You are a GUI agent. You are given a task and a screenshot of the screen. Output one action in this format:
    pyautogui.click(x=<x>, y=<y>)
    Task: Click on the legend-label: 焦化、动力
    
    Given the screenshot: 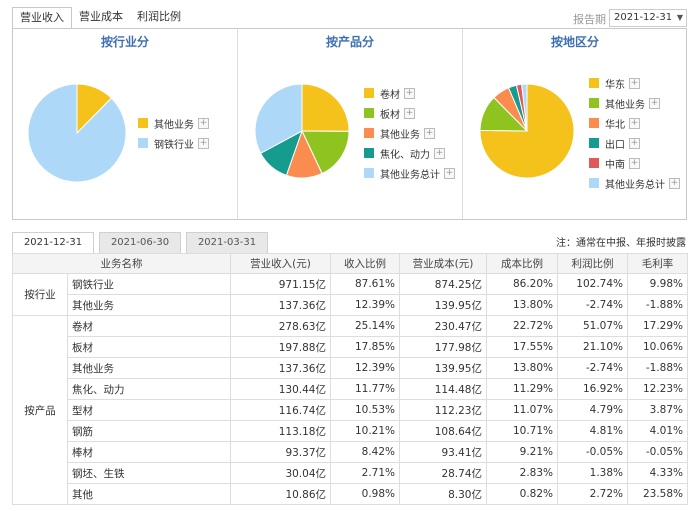 What is the action you would take?
    pyautogui.click(x=405, y=155)
    